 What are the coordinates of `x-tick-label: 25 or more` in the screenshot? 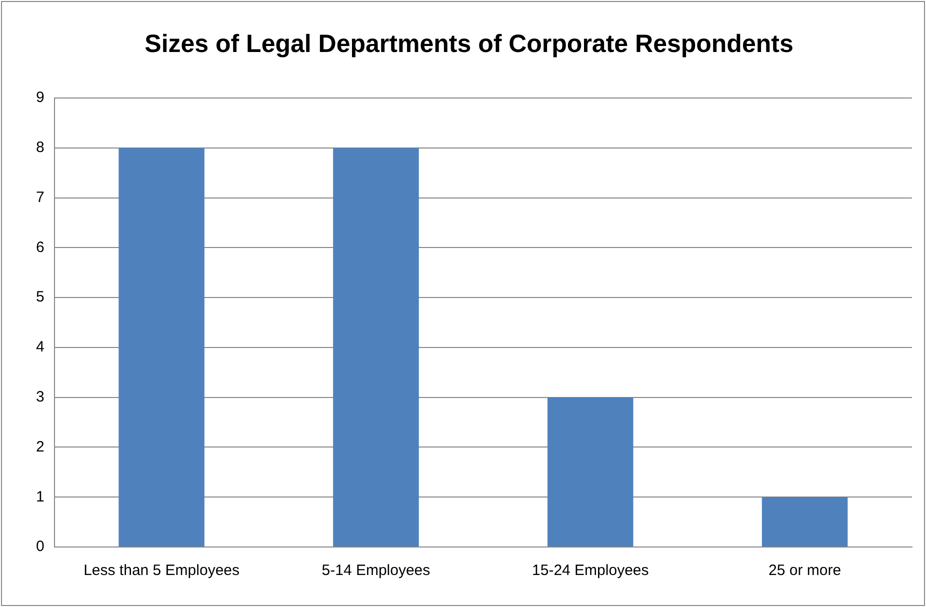 It's located at (805, 571).